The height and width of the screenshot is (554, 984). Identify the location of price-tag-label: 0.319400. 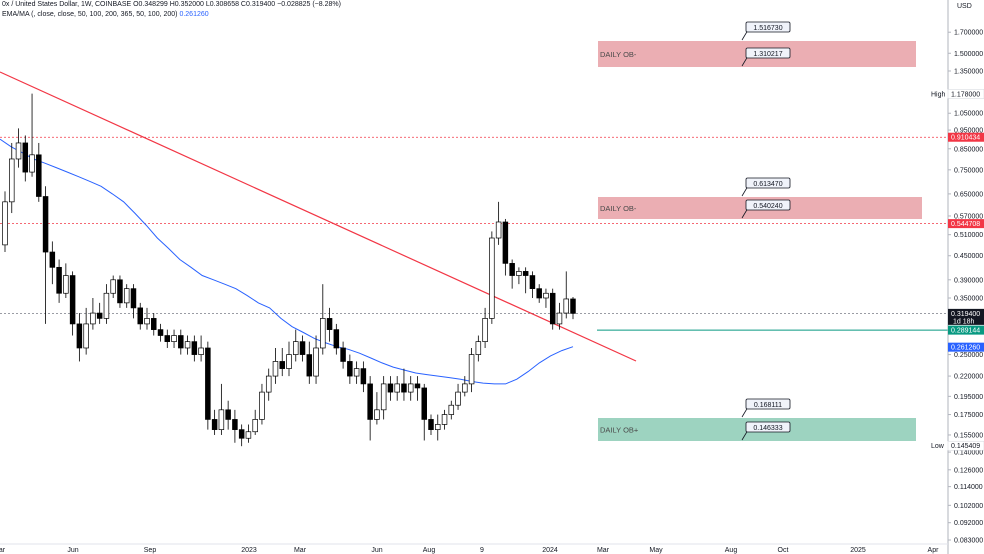
(965, 314).